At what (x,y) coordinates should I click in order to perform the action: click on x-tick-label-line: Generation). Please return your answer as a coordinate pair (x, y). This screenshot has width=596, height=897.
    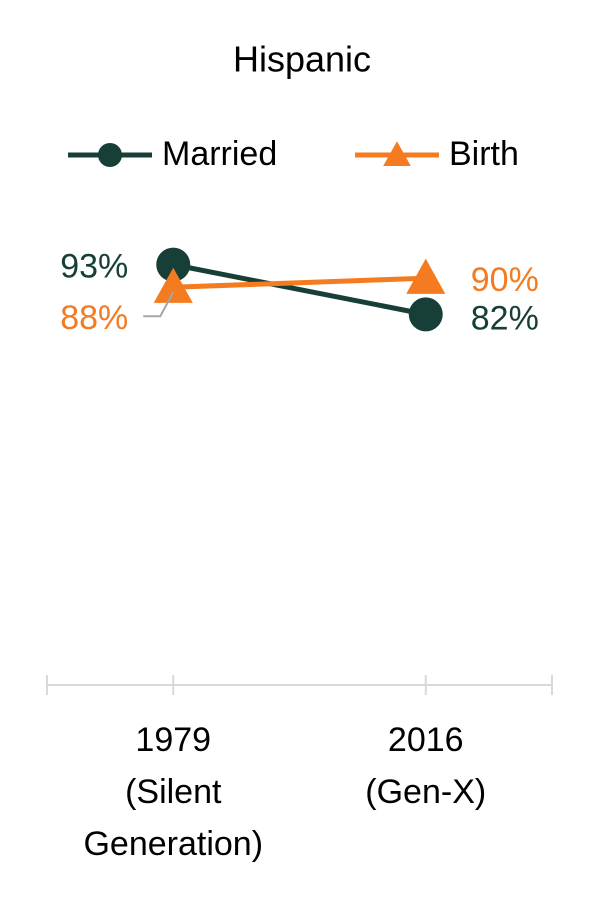
    Looking at the image, I should click on (173, 844).